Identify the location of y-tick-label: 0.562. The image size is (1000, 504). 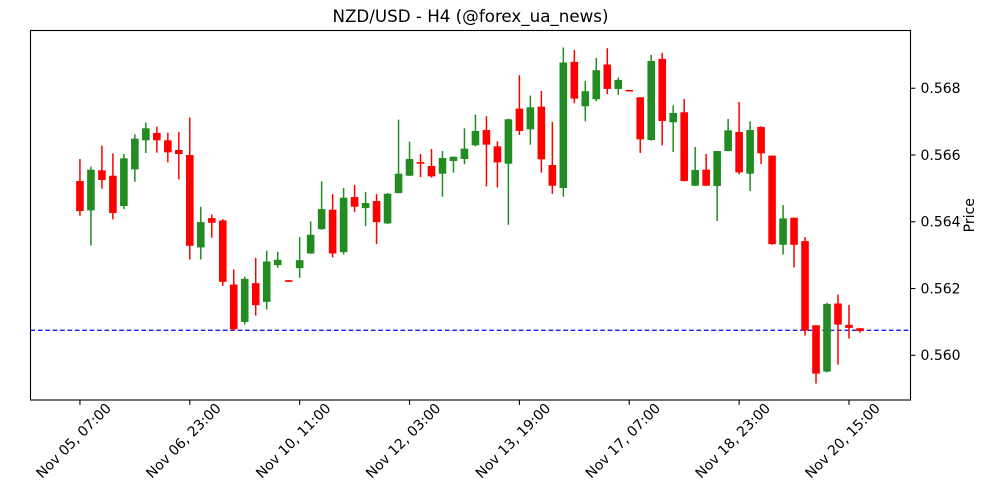
(941, 289).